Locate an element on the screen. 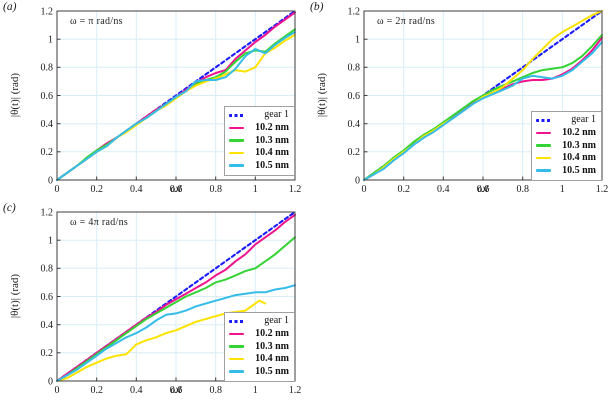  x-axis-label-b: ωt is located at coordinates (483, 189).